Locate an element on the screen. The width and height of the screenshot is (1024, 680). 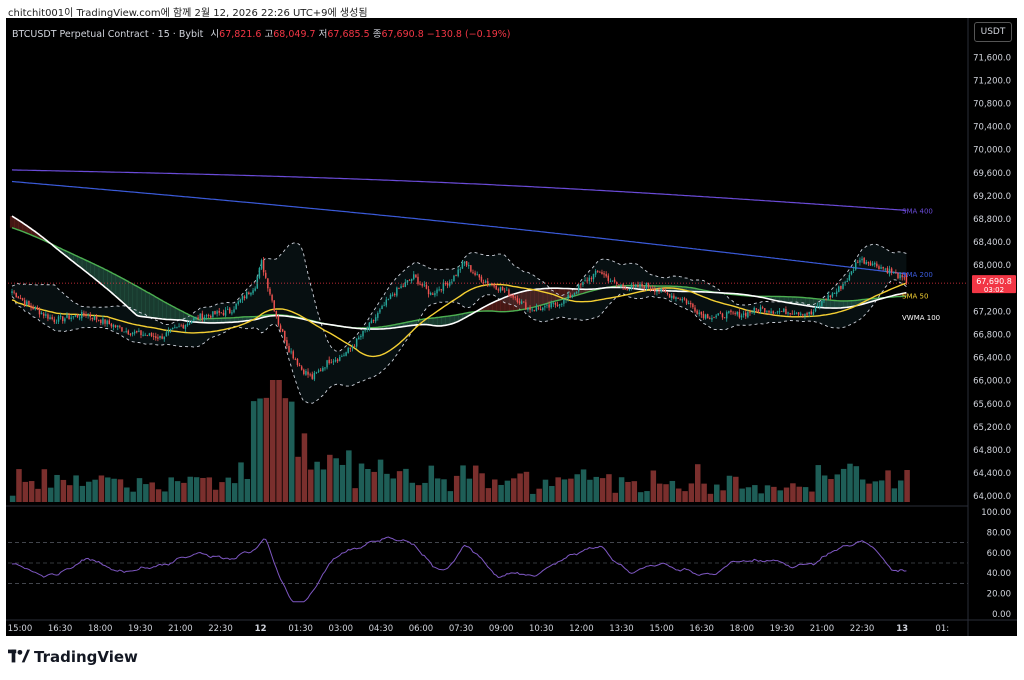
close-label: 종 is located at coordinates (377, 34).